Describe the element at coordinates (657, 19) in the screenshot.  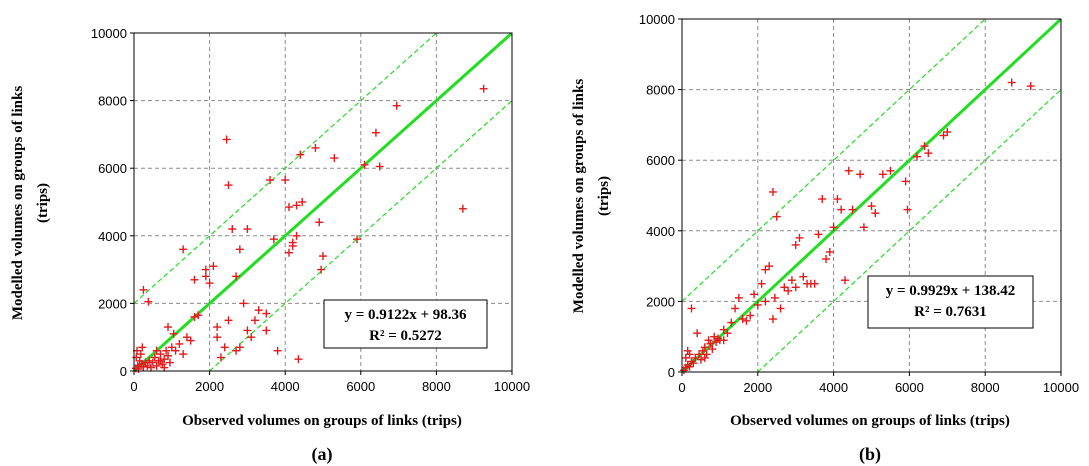
I see `y-tick-label: 10000` at that location.